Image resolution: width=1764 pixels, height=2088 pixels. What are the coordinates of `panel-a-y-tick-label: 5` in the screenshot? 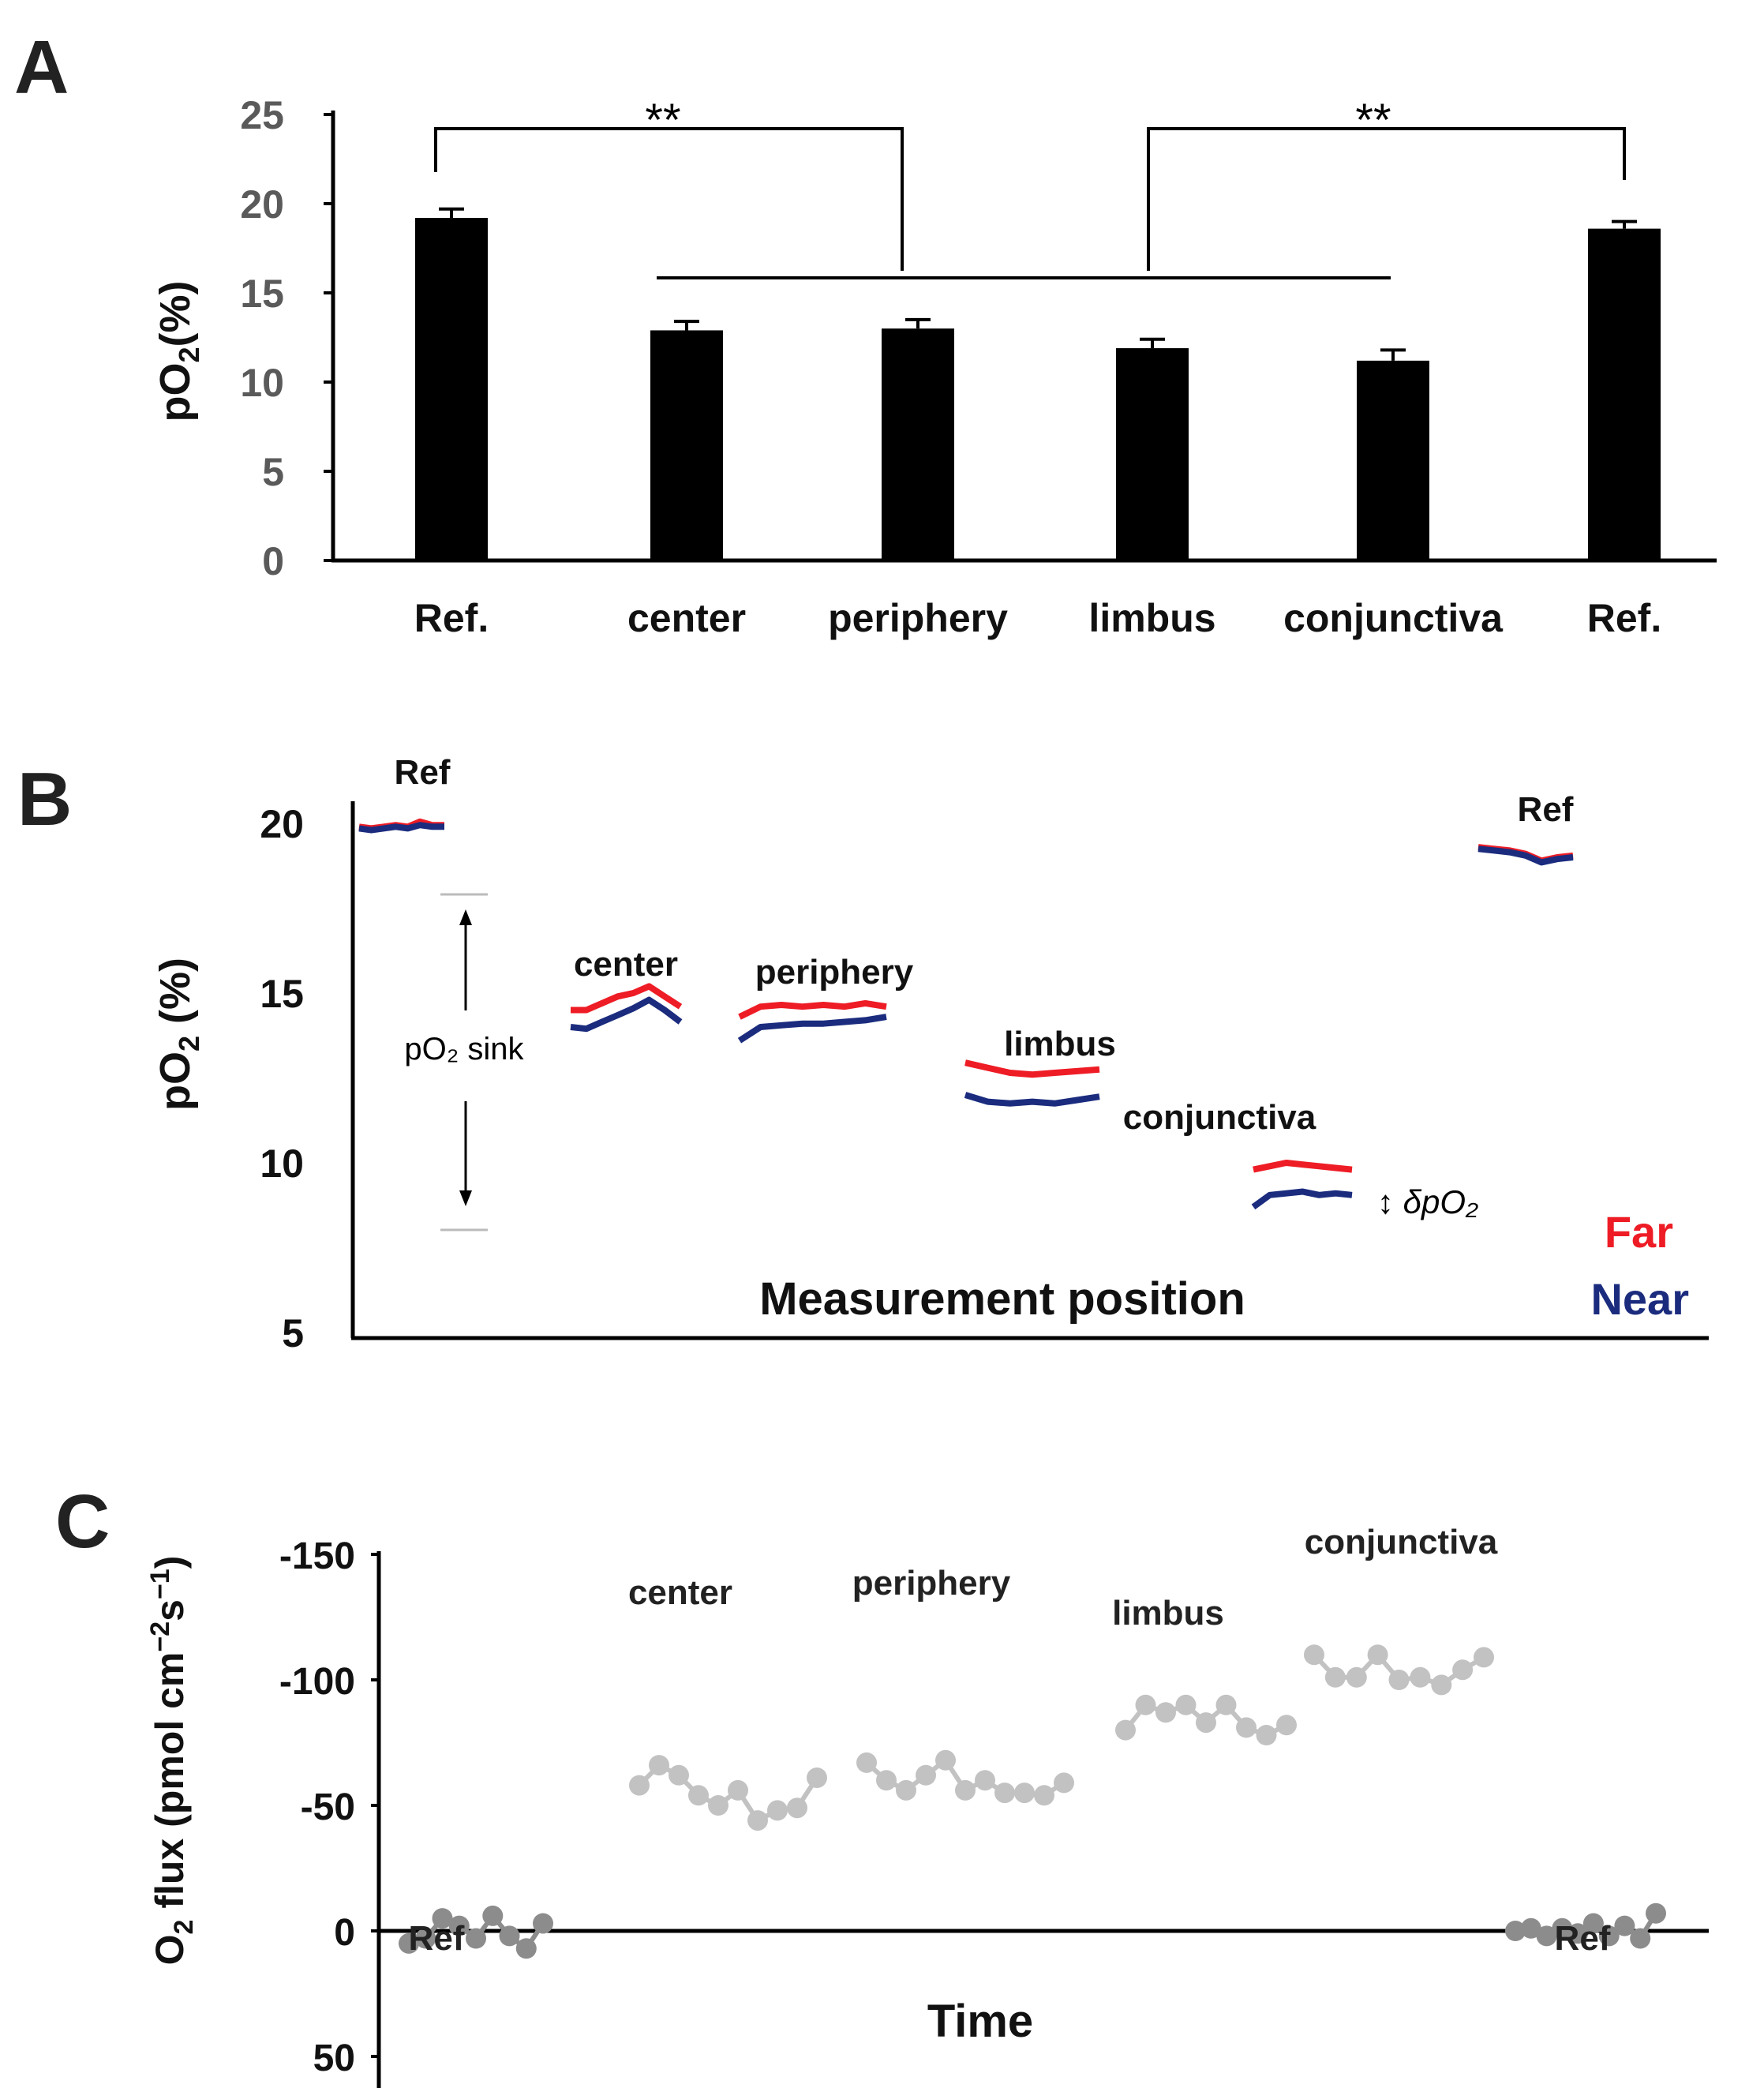 It's located at (273, 472).